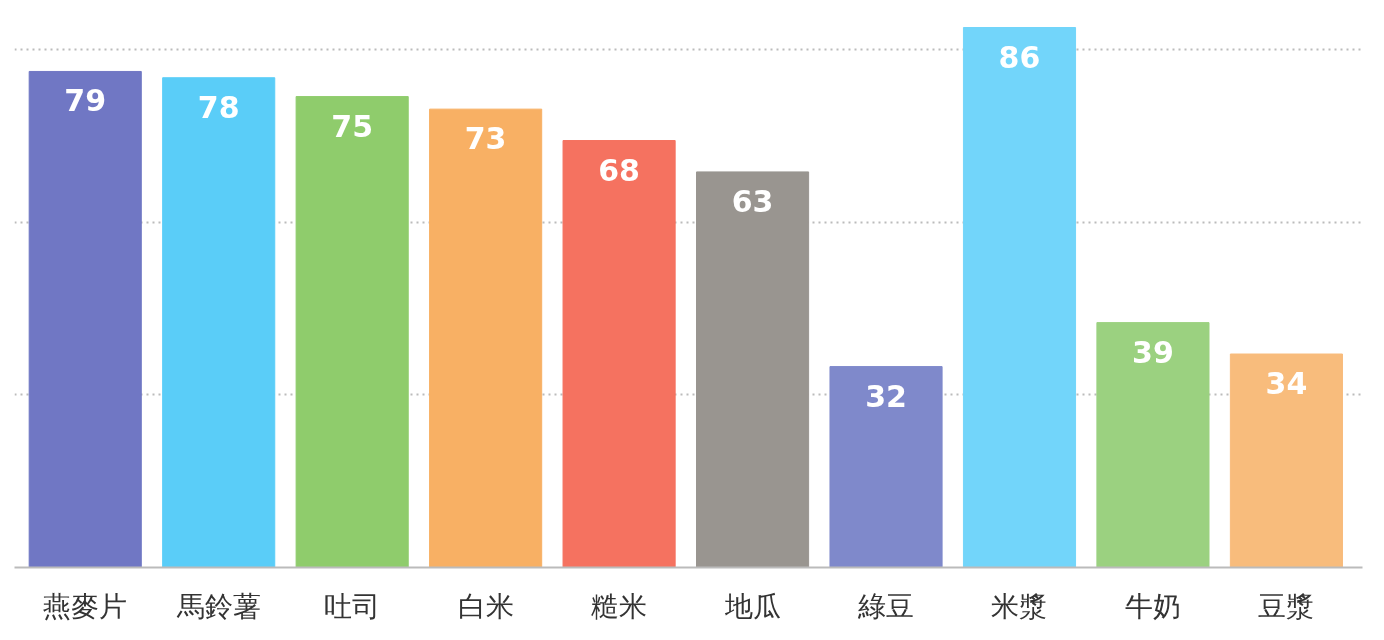 The height and width of the screenshot is (640, 1384). Describe the element at coordinates (85, 606) in the screenshot. I see `x-tick-label: 燕麥片` at that location.